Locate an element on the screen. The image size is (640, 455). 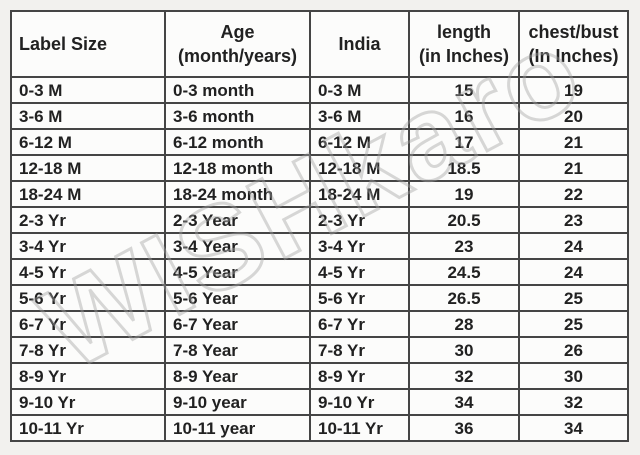
table-row: 10-11 Yr 10-11 year 10-11 Yr 36 34 is located at coordinates (319, 428).